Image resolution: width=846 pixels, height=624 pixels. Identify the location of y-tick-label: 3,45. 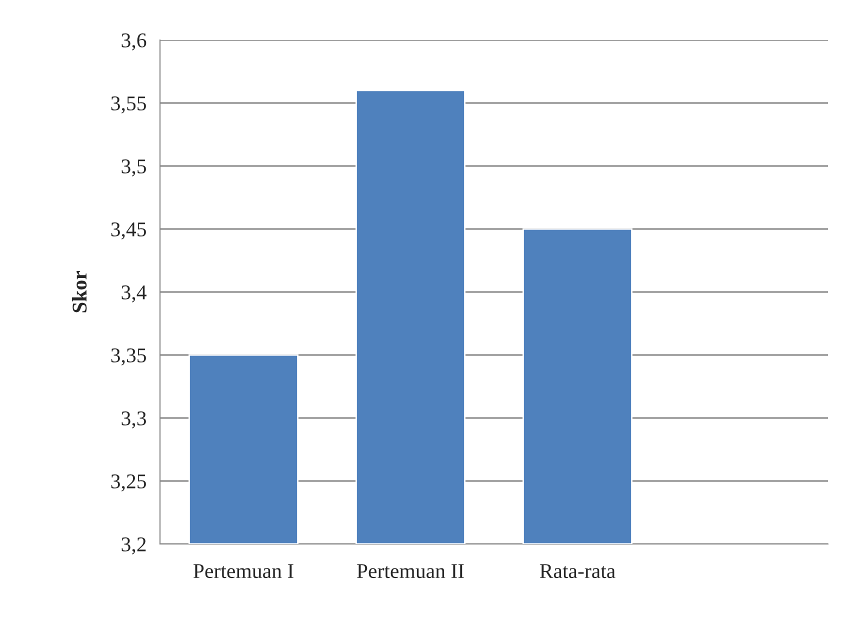
(128, 231).